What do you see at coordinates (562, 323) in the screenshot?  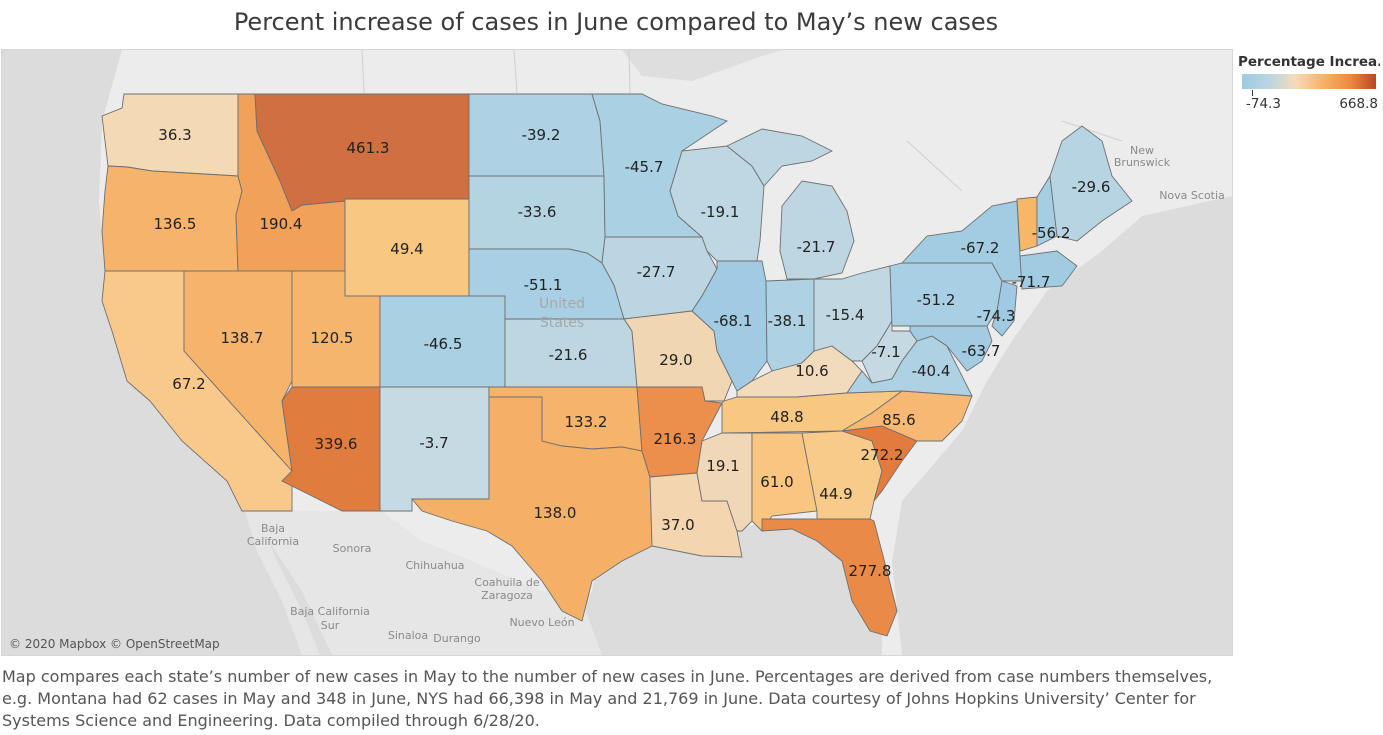 I see `geo-label-united-states-2: States` at bounding box center [562, 323].